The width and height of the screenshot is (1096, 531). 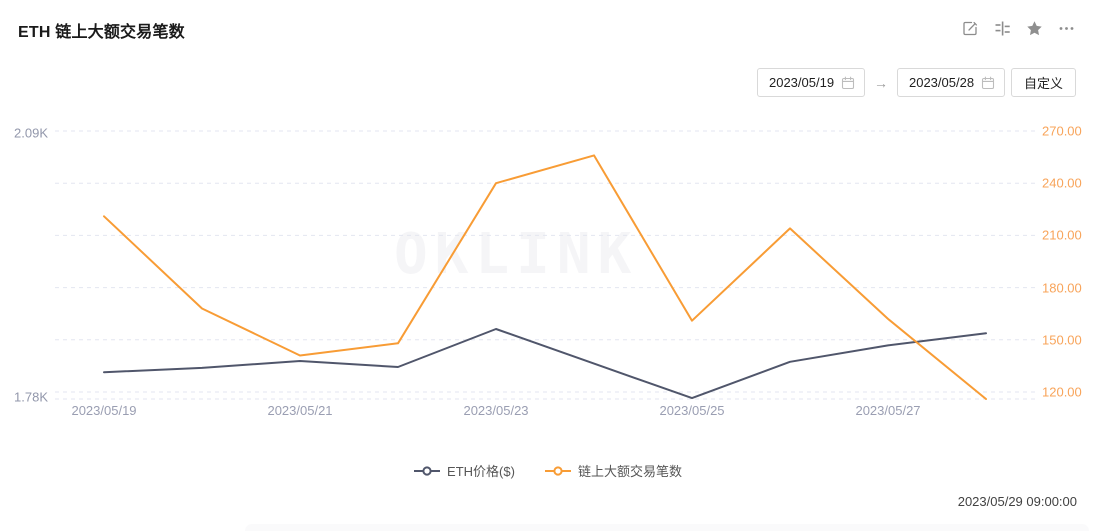 I want to click on start-date-value: 2023/05/19, so click(x=801, y=82).